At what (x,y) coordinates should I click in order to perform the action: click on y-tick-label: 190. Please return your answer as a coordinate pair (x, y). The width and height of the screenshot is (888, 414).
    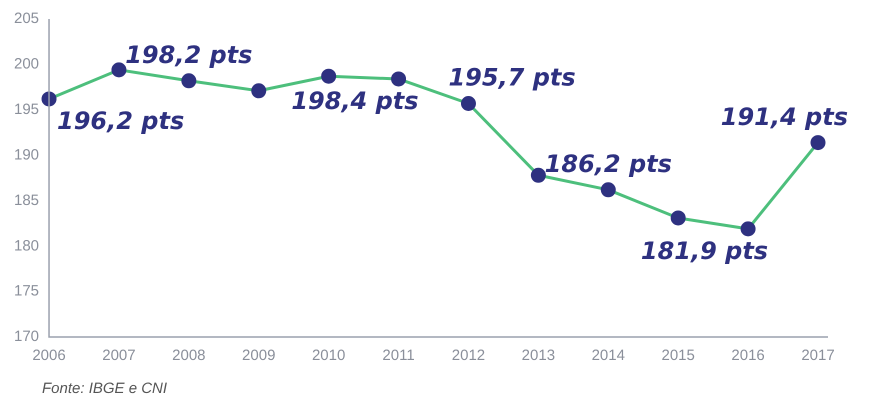
    Looking at the image, I should click on (27, 155).